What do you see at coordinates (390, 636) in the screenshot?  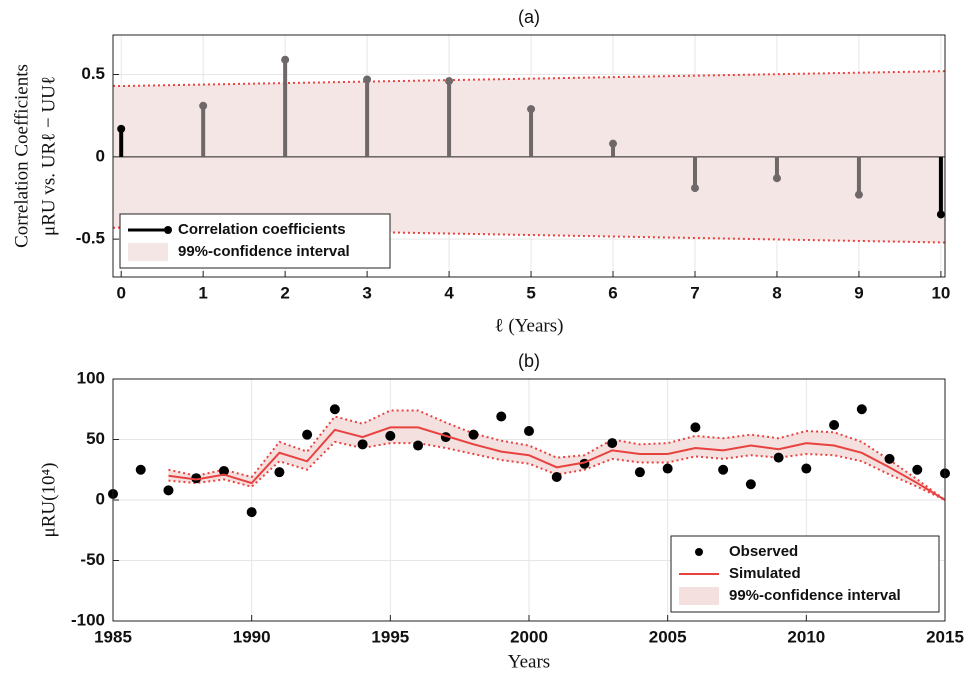 I see `x-tick-label: 1995` at bounding box center [390, 636].